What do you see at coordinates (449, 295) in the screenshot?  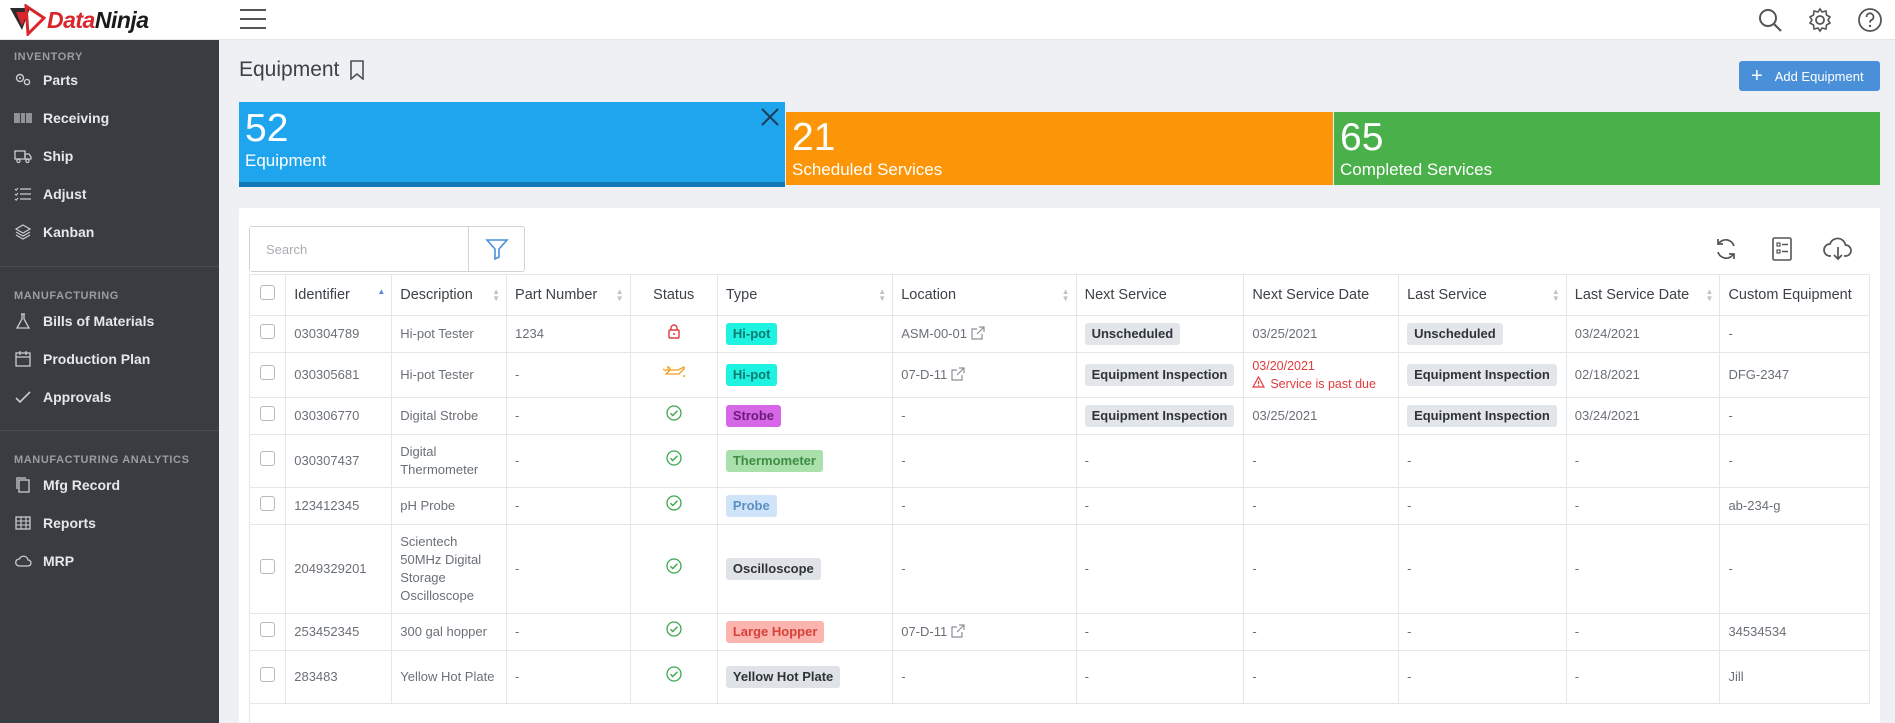 I see `column-header-description: Description ▲ ▼` at bounding box center [449, 295].